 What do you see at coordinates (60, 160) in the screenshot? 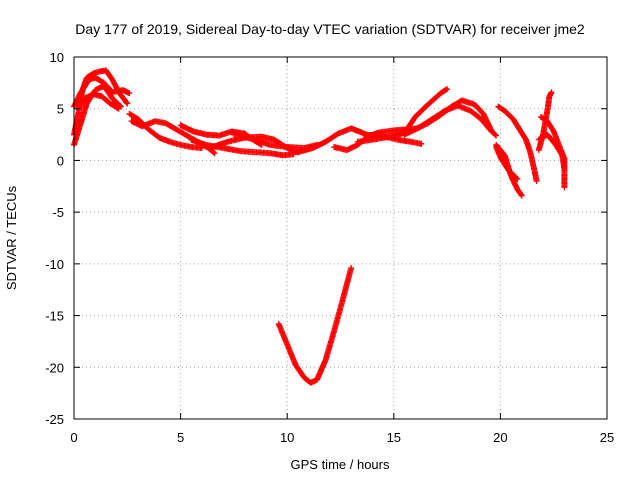
I see `y-tick-label: 0` at bounding box center [60, 160].